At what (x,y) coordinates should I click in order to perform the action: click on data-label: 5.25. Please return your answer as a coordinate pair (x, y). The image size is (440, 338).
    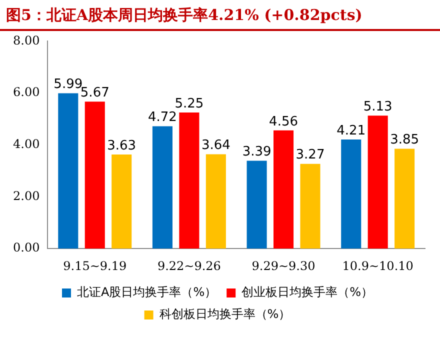
    Looking at the image, I should click on (189, 104).